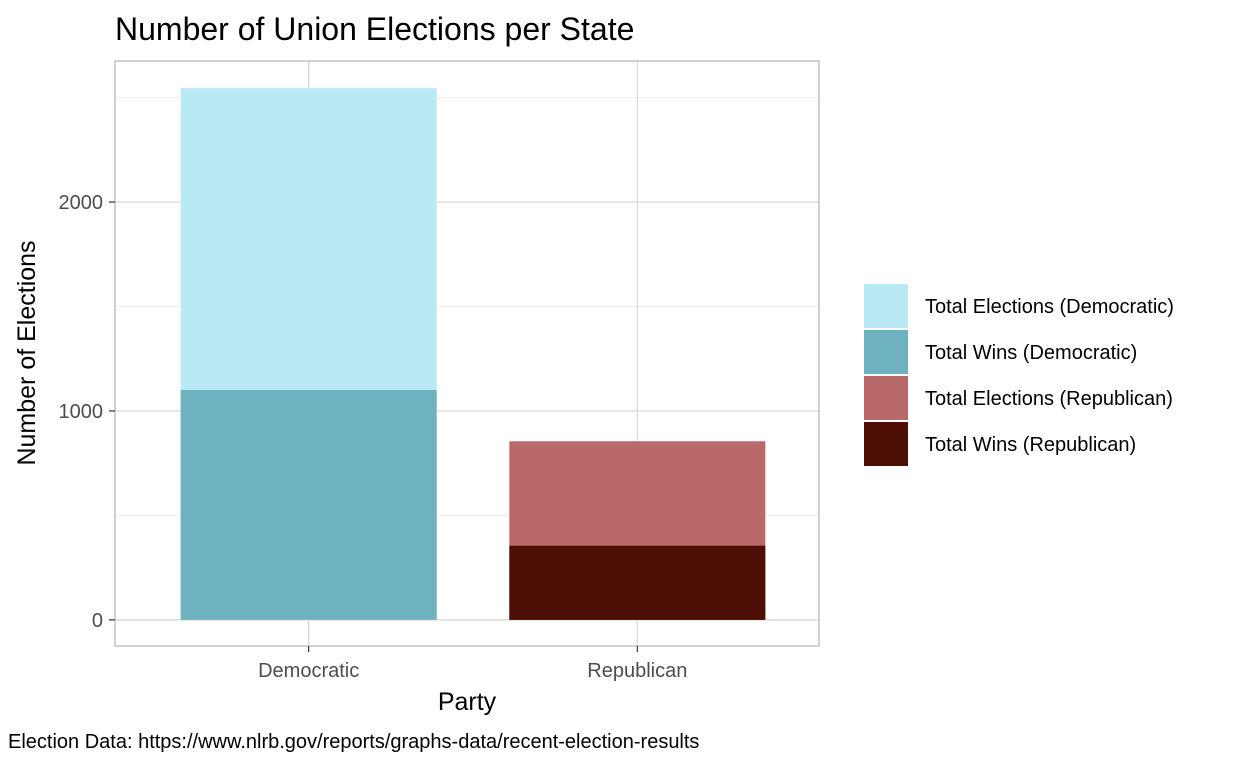 Image resolution: width=1248 pixels, height=768 pixels. Describe the element at coordinates (308, 671) in the screenshot. I see `x-tick-label: Democratic` at that location.